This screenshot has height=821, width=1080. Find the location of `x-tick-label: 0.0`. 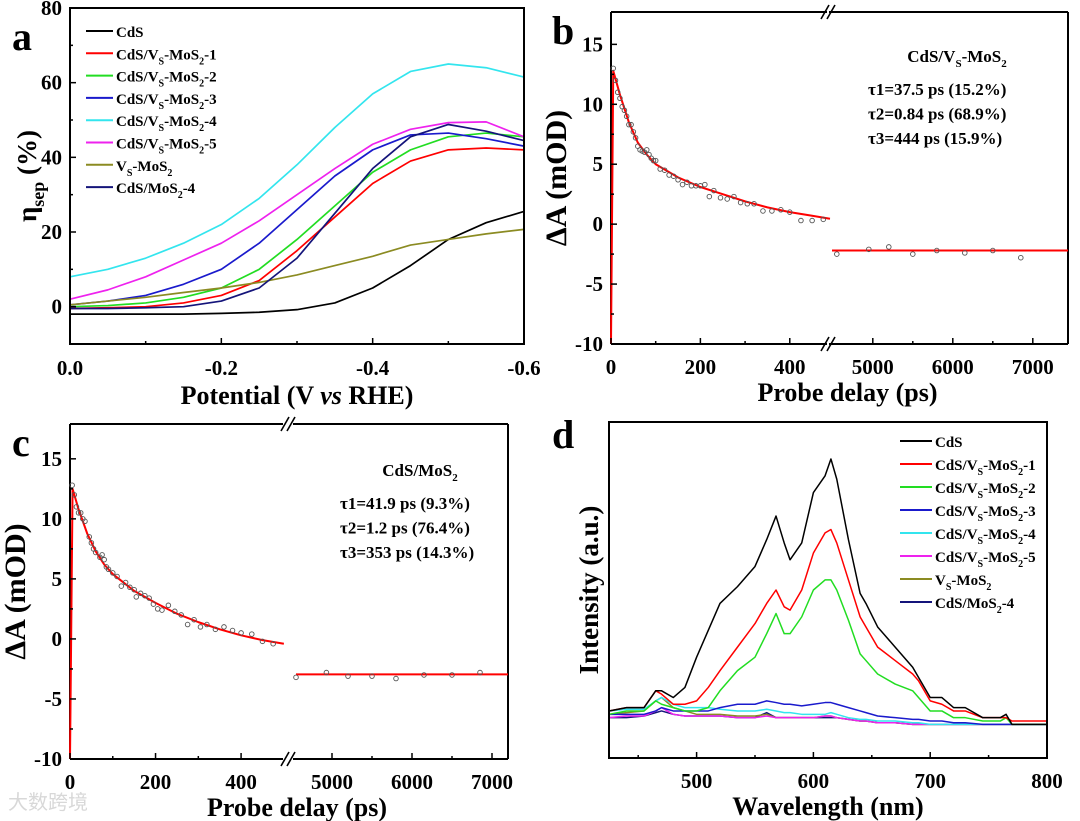

x-tick-label: 0.0 is located at coordinates (70, 368).